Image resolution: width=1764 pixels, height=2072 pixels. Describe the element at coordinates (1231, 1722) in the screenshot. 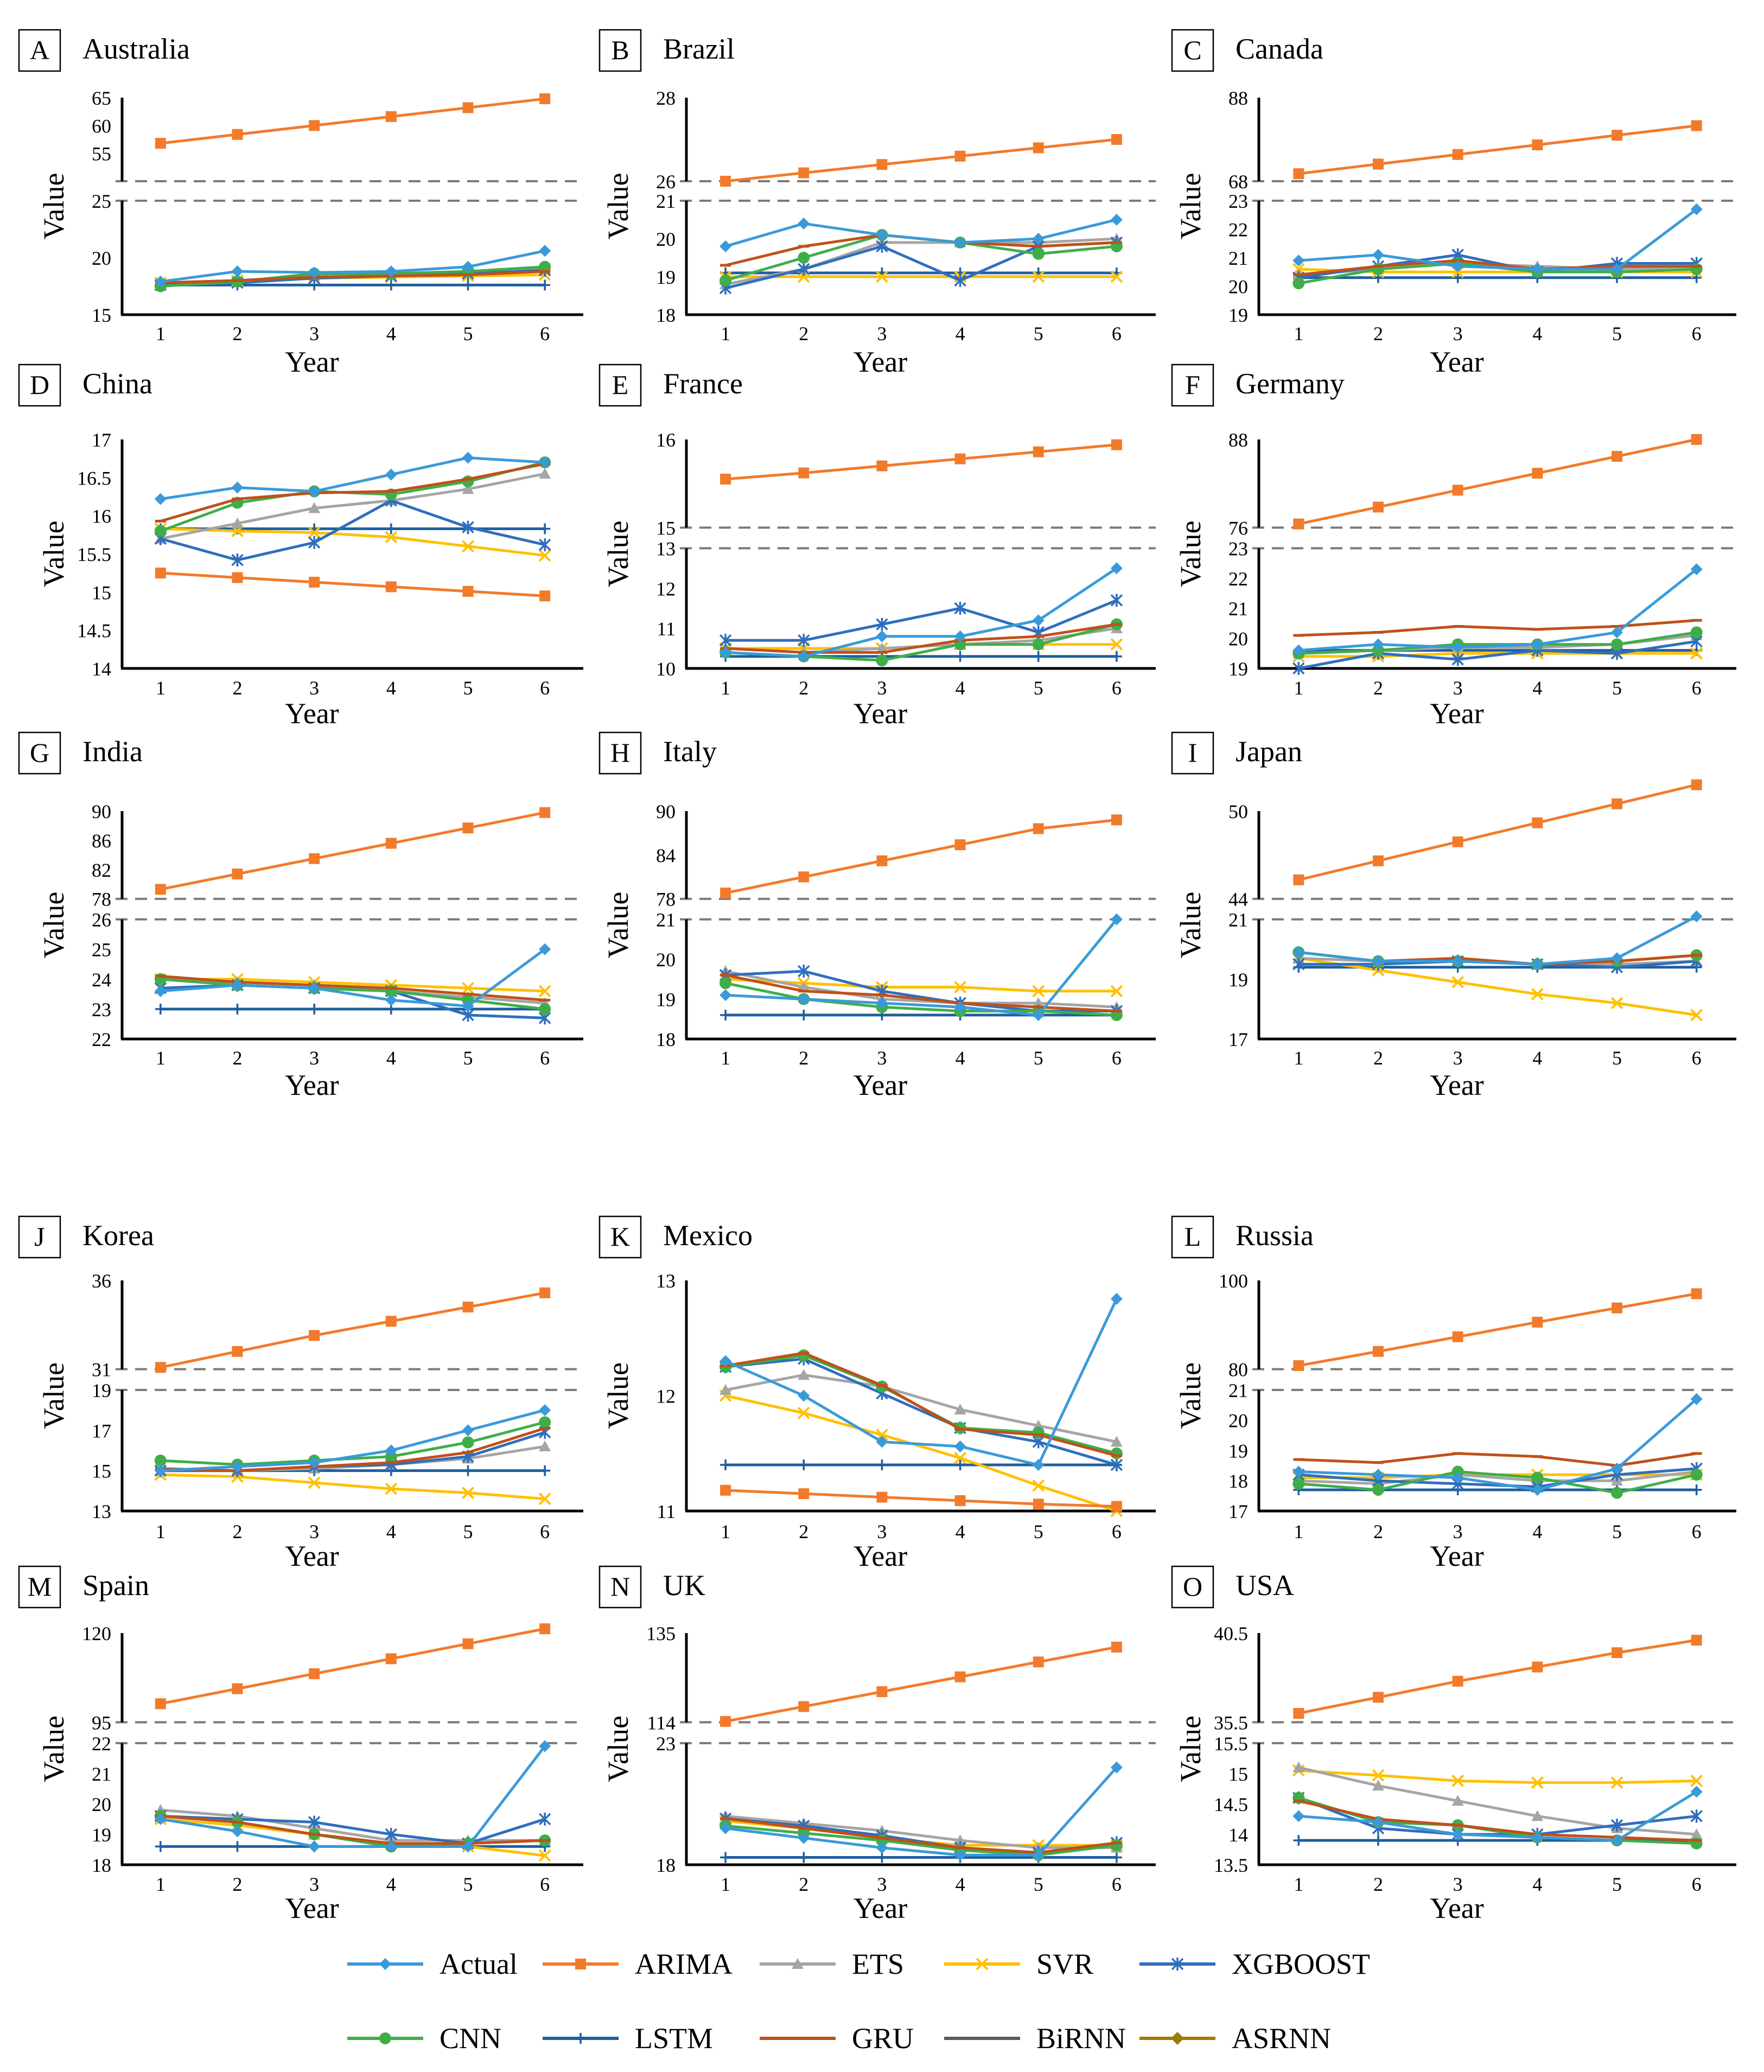

I see `y-tick-label: 35.5` at that location.